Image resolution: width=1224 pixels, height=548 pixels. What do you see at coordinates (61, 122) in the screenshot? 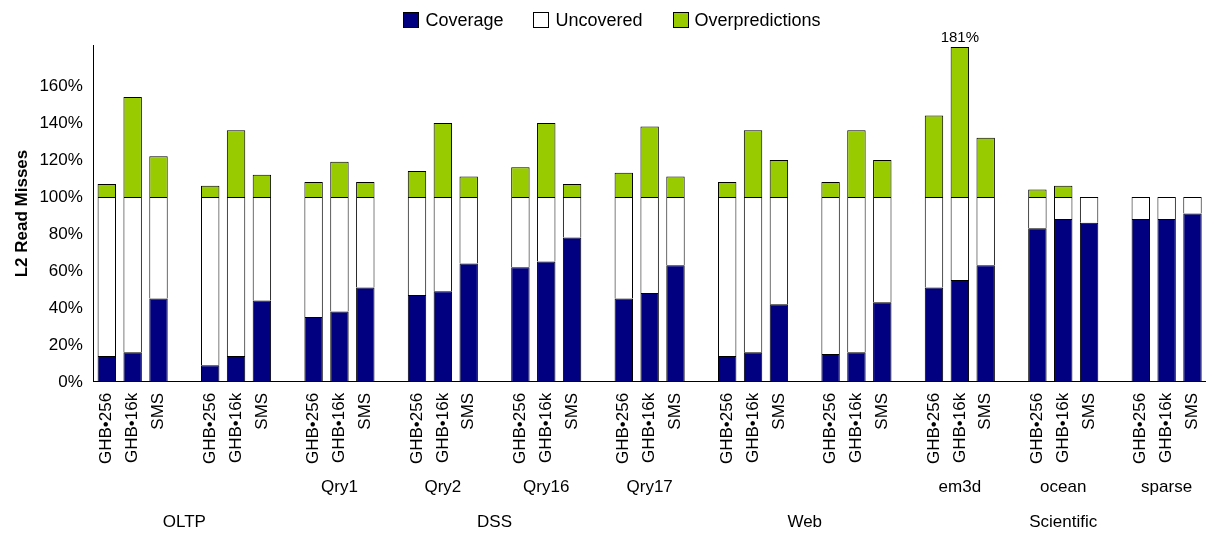
I see `y-tick-label: 140%` at bounding box center [61, 122].